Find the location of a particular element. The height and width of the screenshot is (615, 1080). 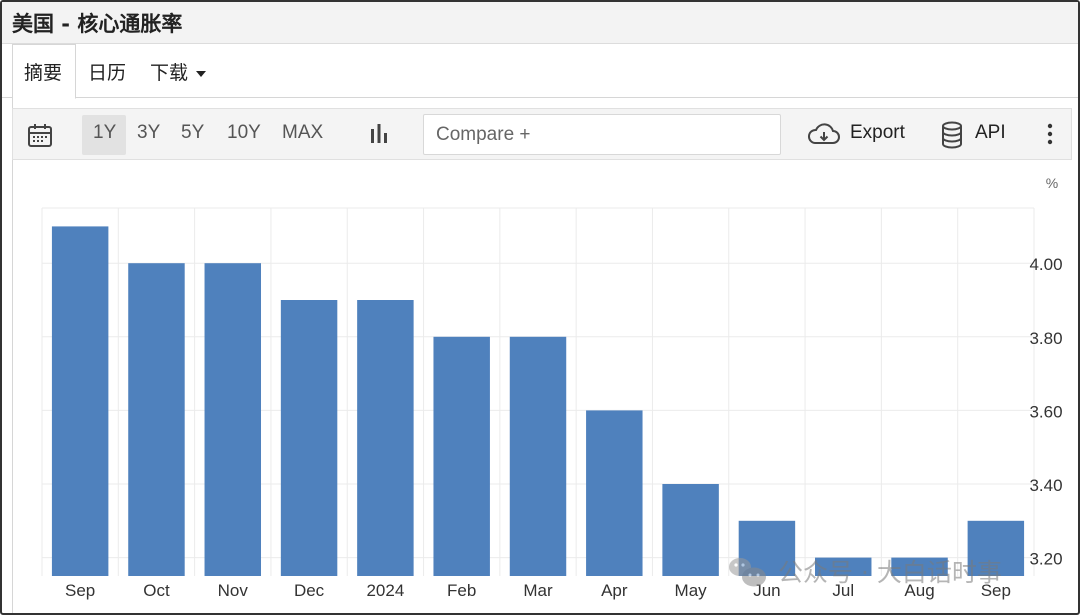

x-tick-label: Jul is located at coordinates (843, 590).